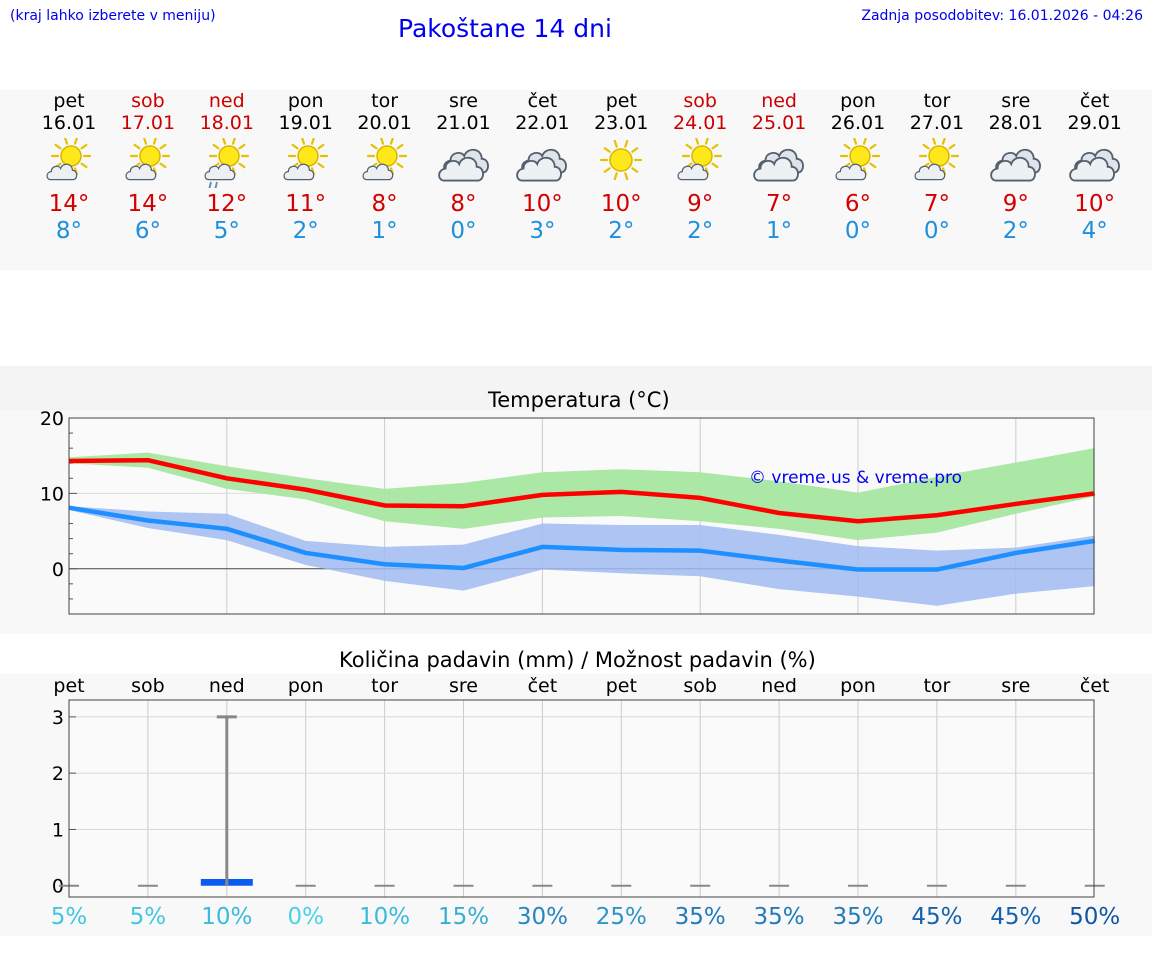 The image size is (1152, 975). I want to click on tmin-line, so click(582, 538).